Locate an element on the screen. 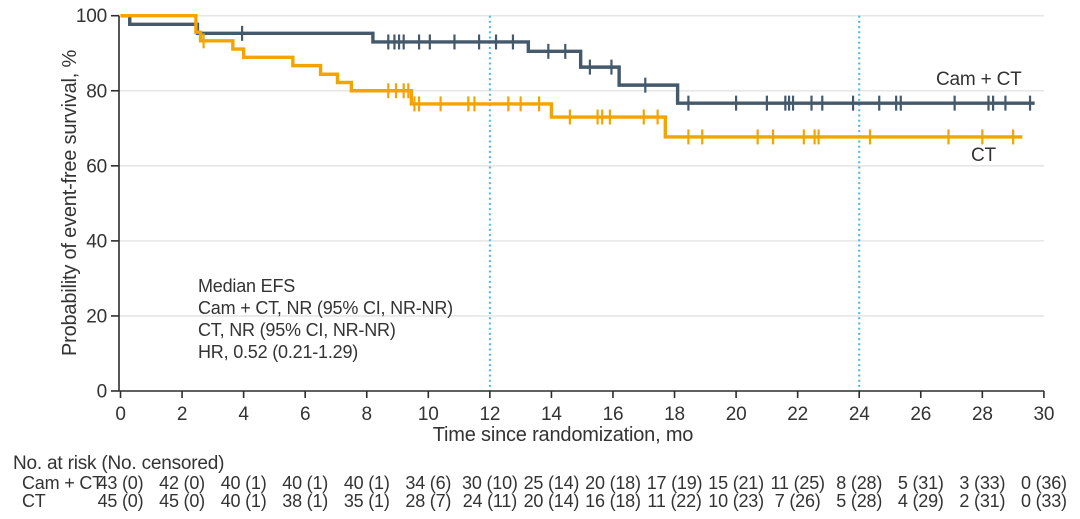  series-label-cam-ct: Cam + CT is located at coordinates (979, 79).